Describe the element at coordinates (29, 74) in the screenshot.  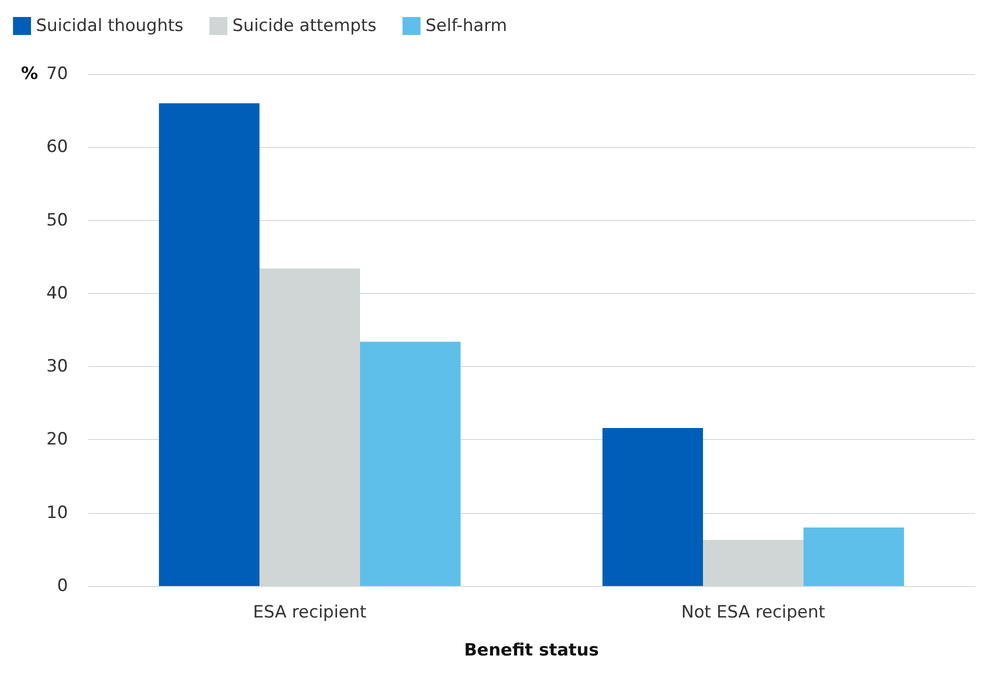
I see `y-axis-title: %` at that location.